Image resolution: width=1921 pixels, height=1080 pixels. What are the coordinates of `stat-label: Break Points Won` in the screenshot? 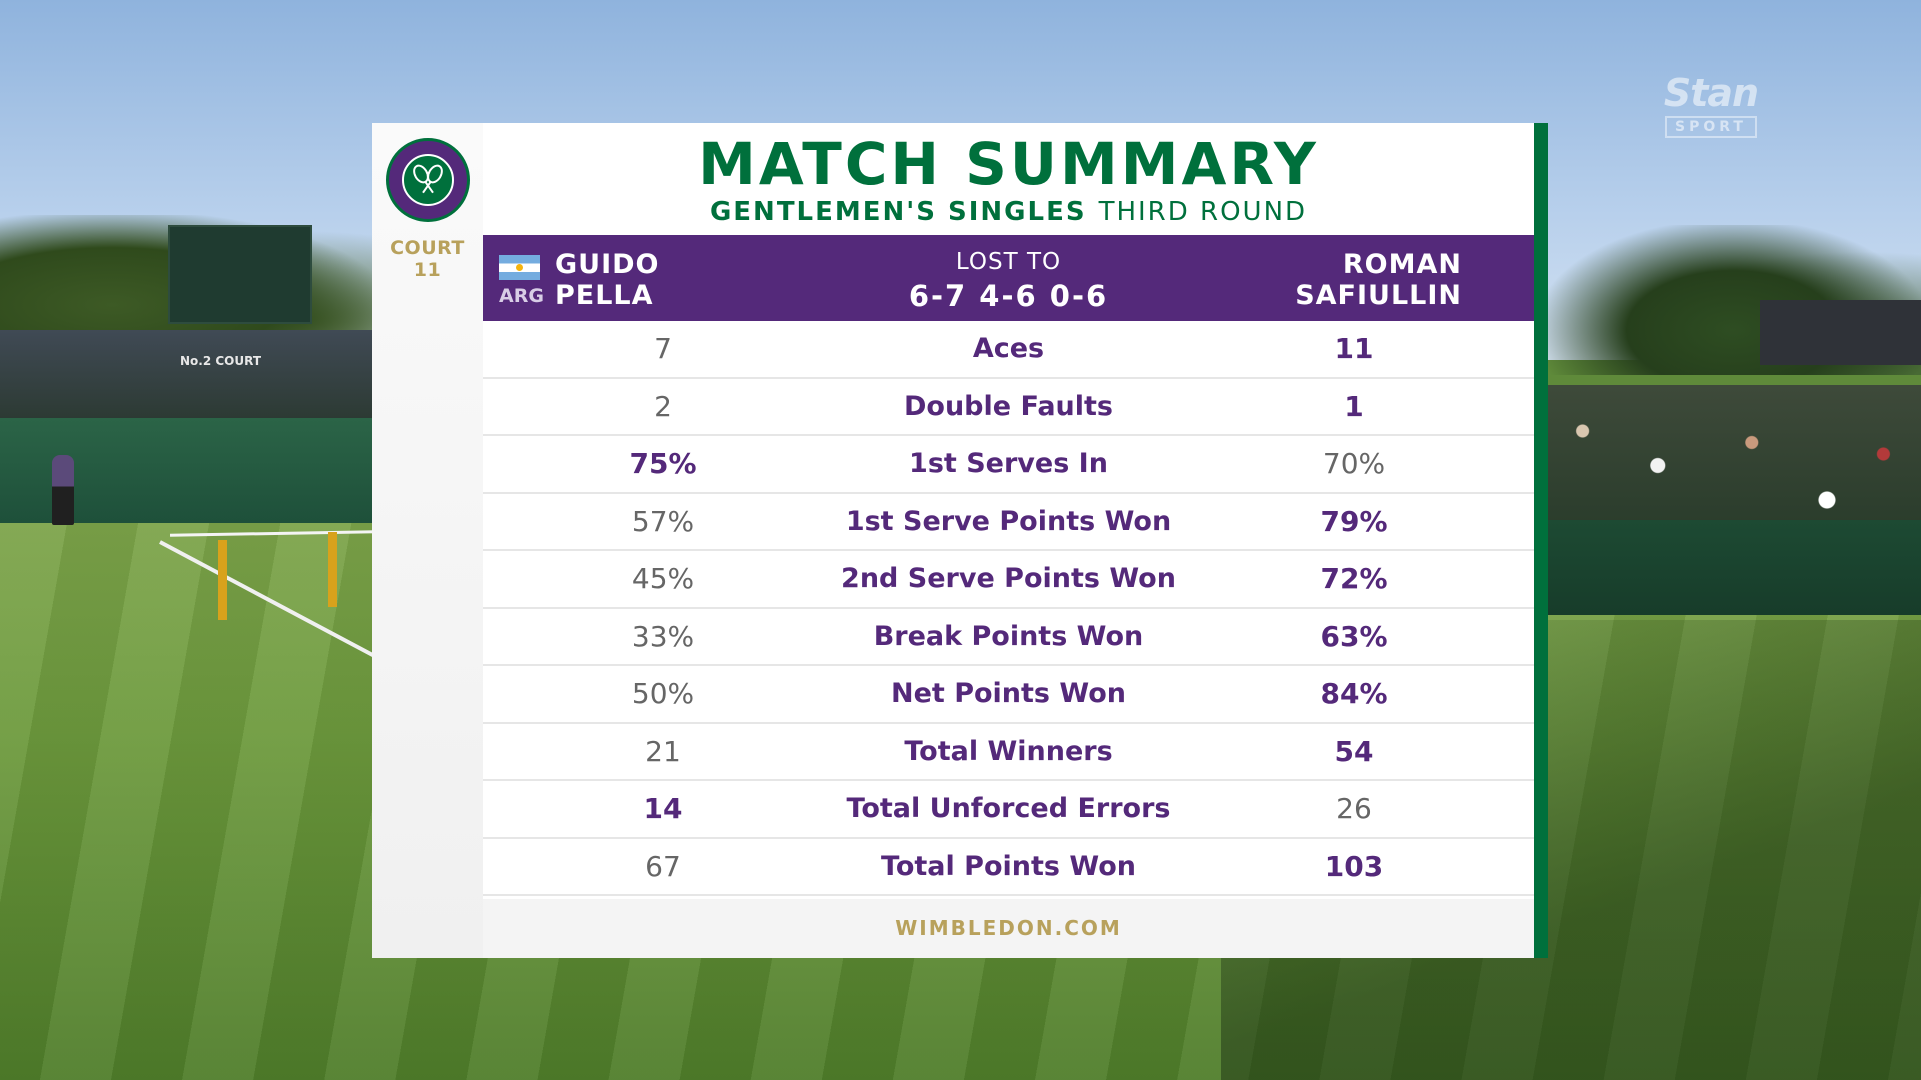 It's located at (1008, 636).